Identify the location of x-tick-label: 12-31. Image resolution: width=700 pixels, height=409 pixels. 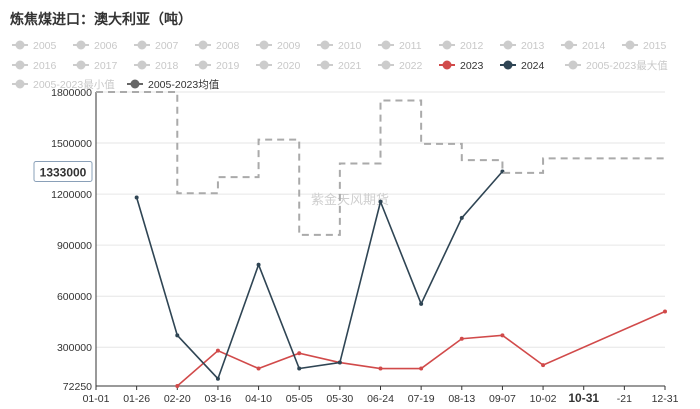
(665, 399).